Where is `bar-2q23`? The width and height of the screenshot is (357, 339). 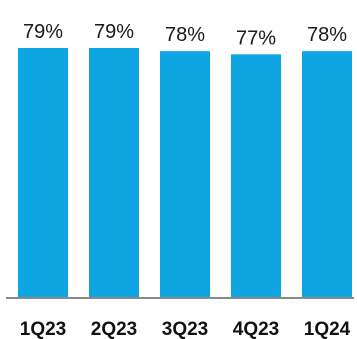
bar-2q23 is located at coordinates (114, 173).